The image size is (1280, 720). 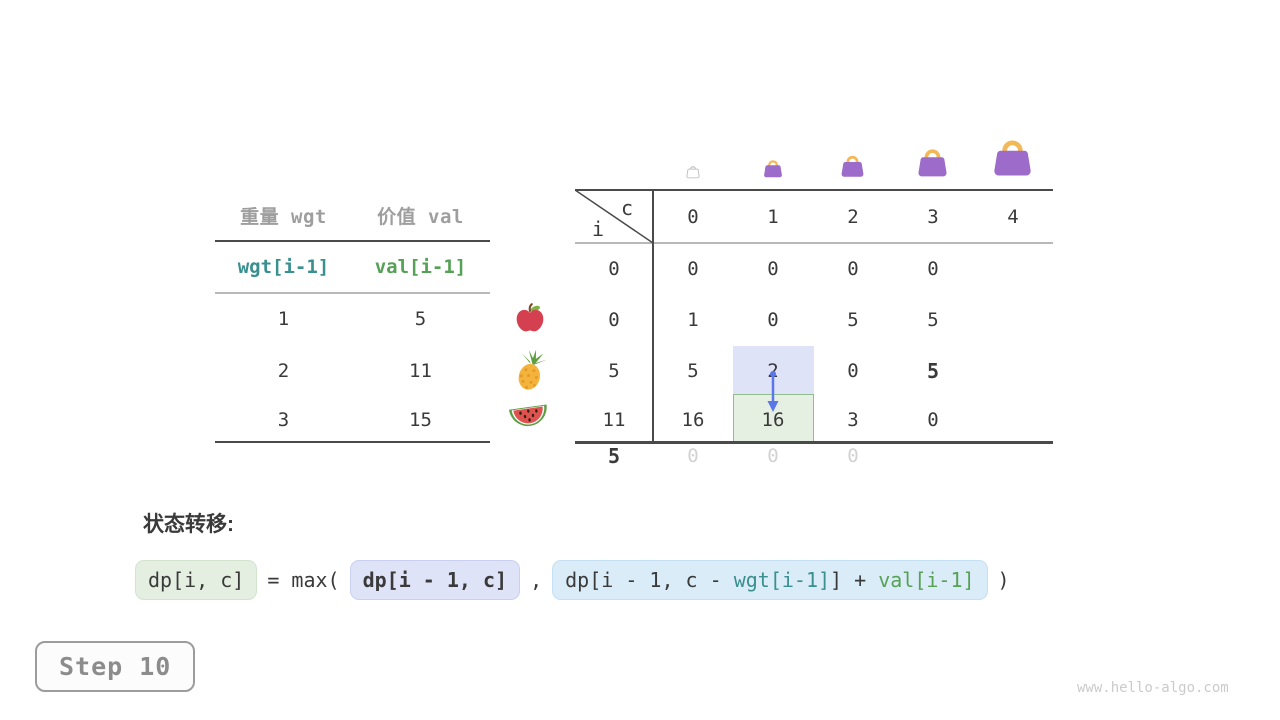 I want to click on dp-row-header: 1, so click(x=693, y=319).